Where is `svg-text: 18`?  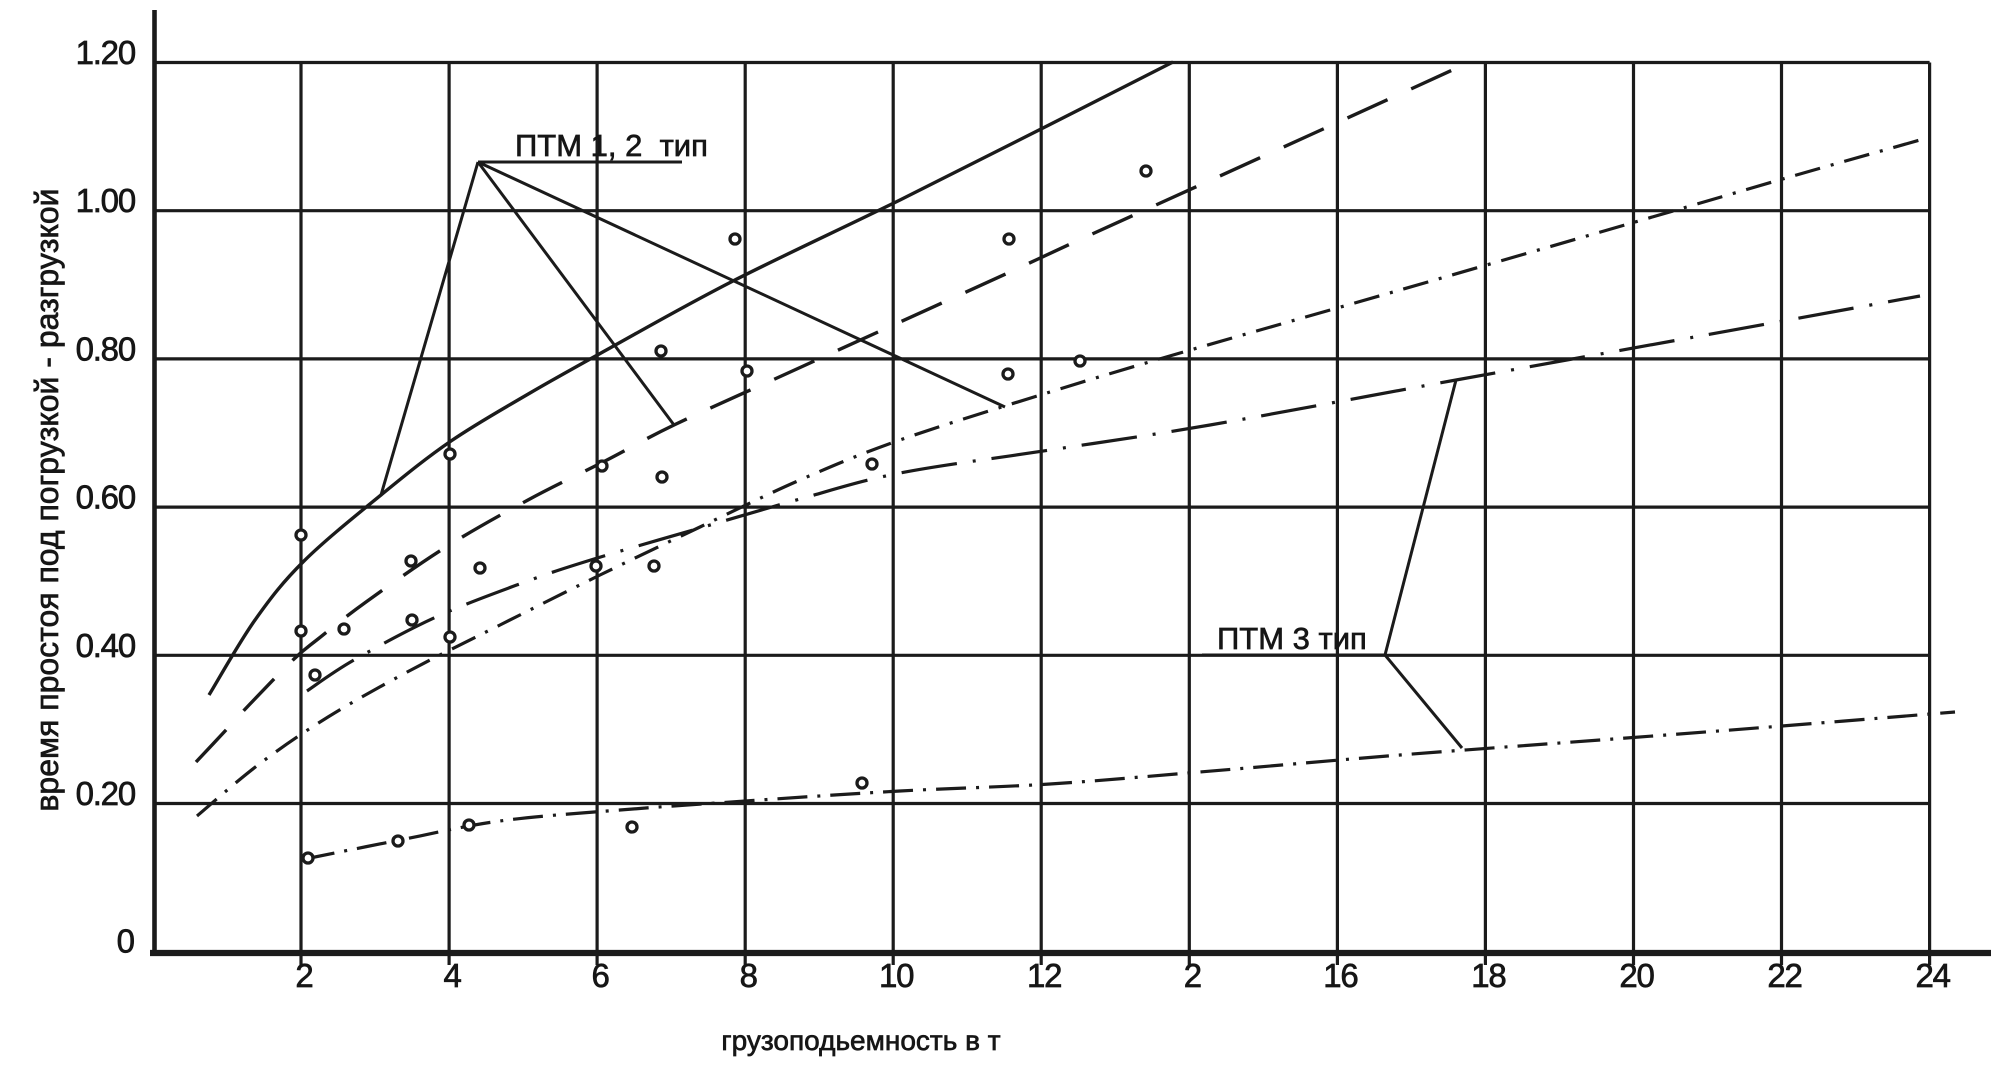 svg-text: 18 is located at coordinates (1488, 975).